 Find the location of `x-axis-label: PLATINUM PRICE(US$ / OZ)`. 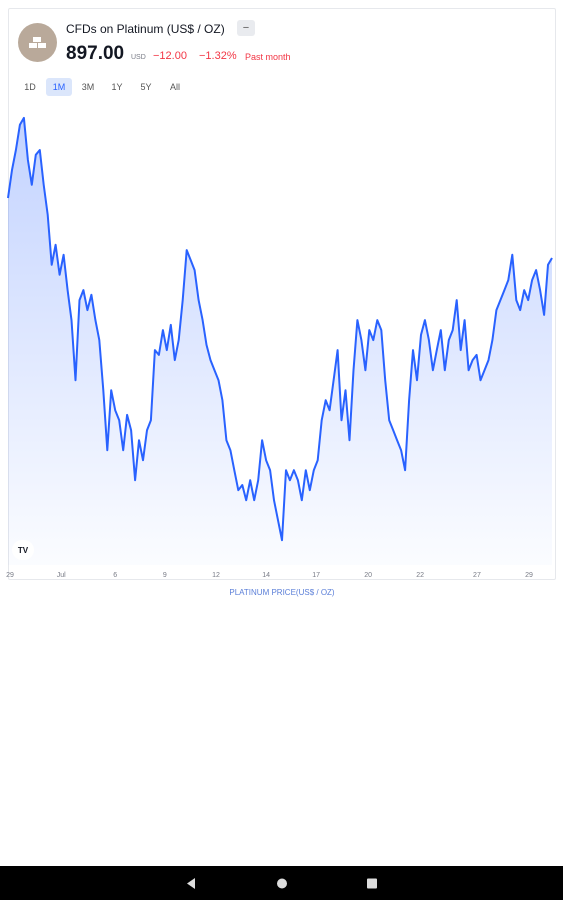

x-axis-label: PLATINUM PRICE(US$ / OZ) is located at coordinates (282, 592).